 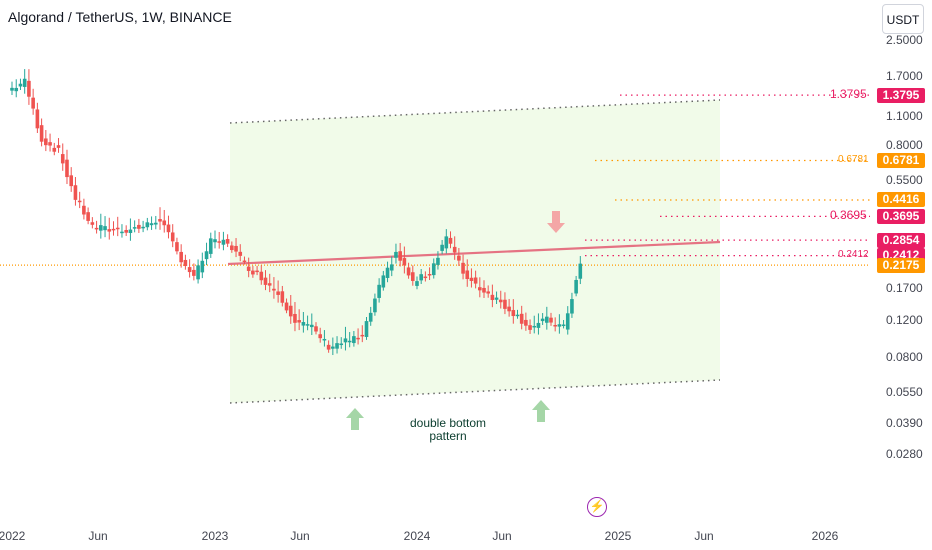 What do you see at coordinates (417, 536) in the screenshot?
I see `x-axis-tick: 2024` at bounding box center [417, 536].